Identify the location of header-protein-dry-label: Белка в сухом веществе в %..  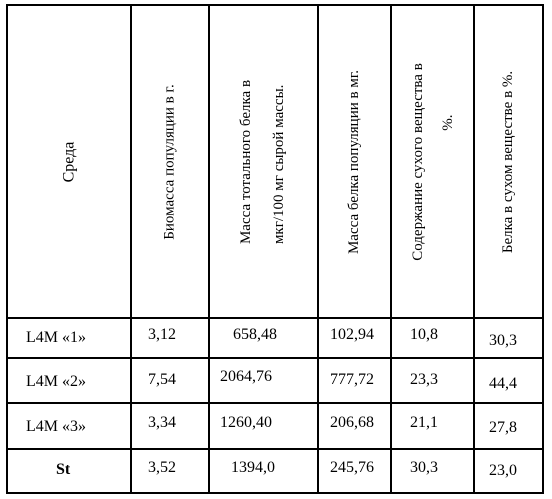
(509, 161).